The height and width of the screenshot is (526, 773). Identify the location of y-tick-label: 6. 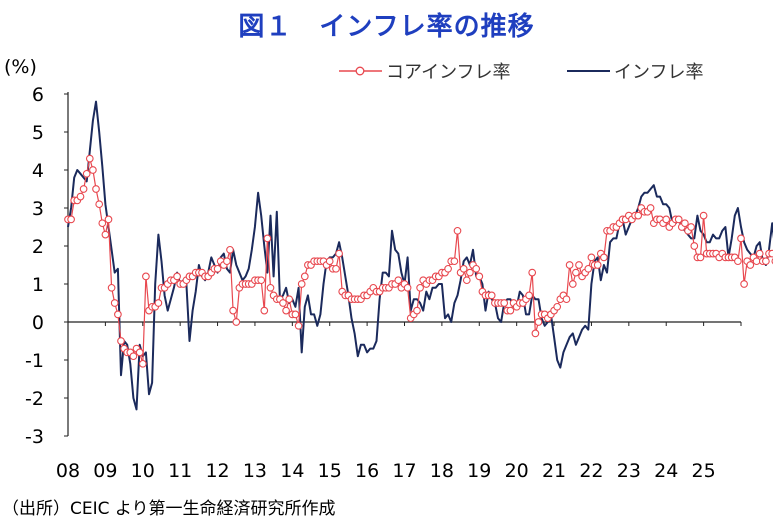
(38, 95).